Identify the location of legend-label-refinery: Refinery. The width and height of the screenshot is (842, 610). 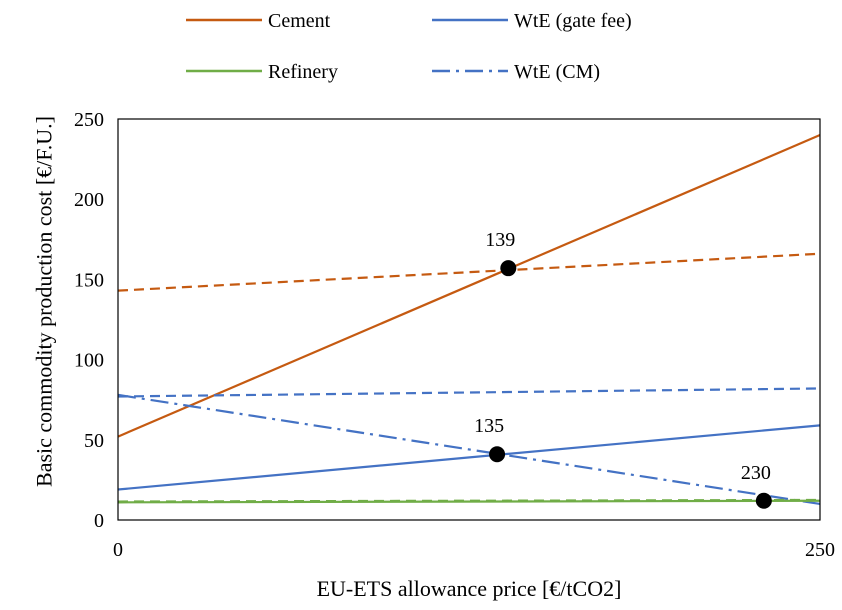
(303, 72).